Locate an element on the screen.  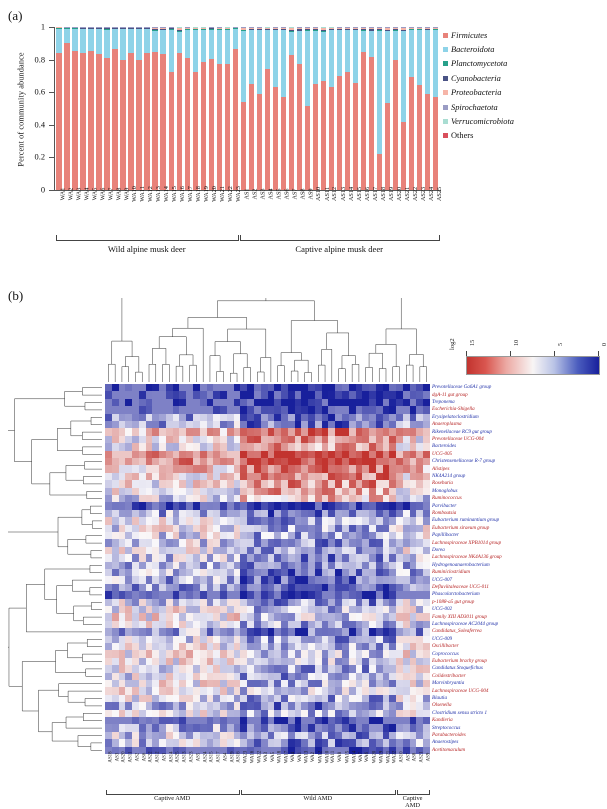
x-tick-label: AS16 is located at coordinates (364, 212).